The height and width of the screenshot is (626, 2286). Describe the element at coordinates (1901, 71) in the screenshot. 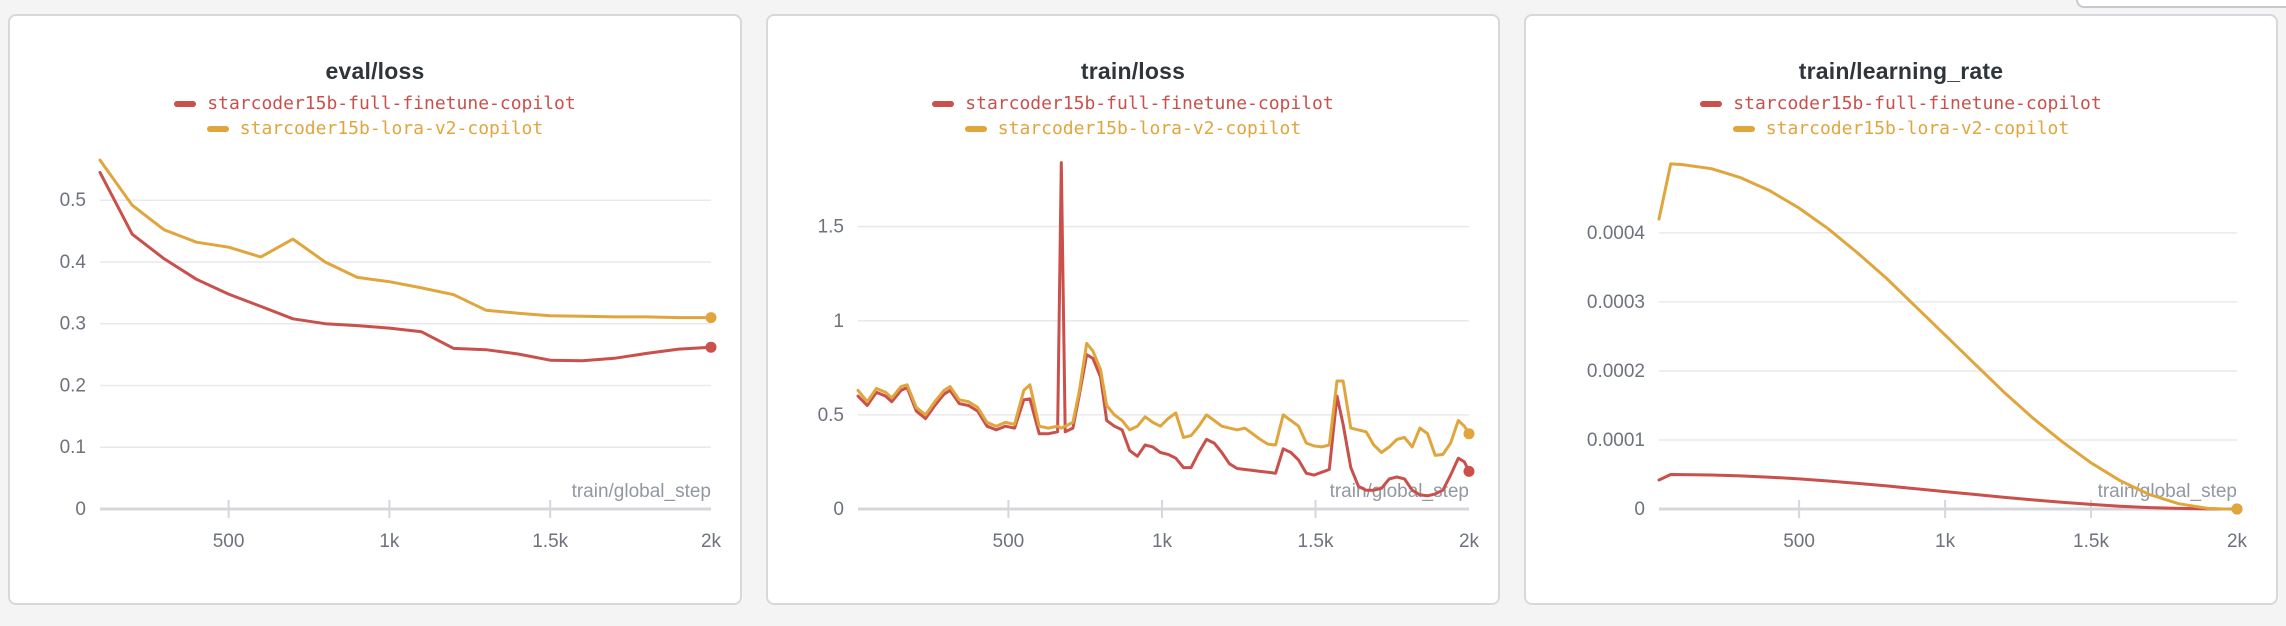

I see `chart-title-train-learning-rate: train/learning_rate` at that location.